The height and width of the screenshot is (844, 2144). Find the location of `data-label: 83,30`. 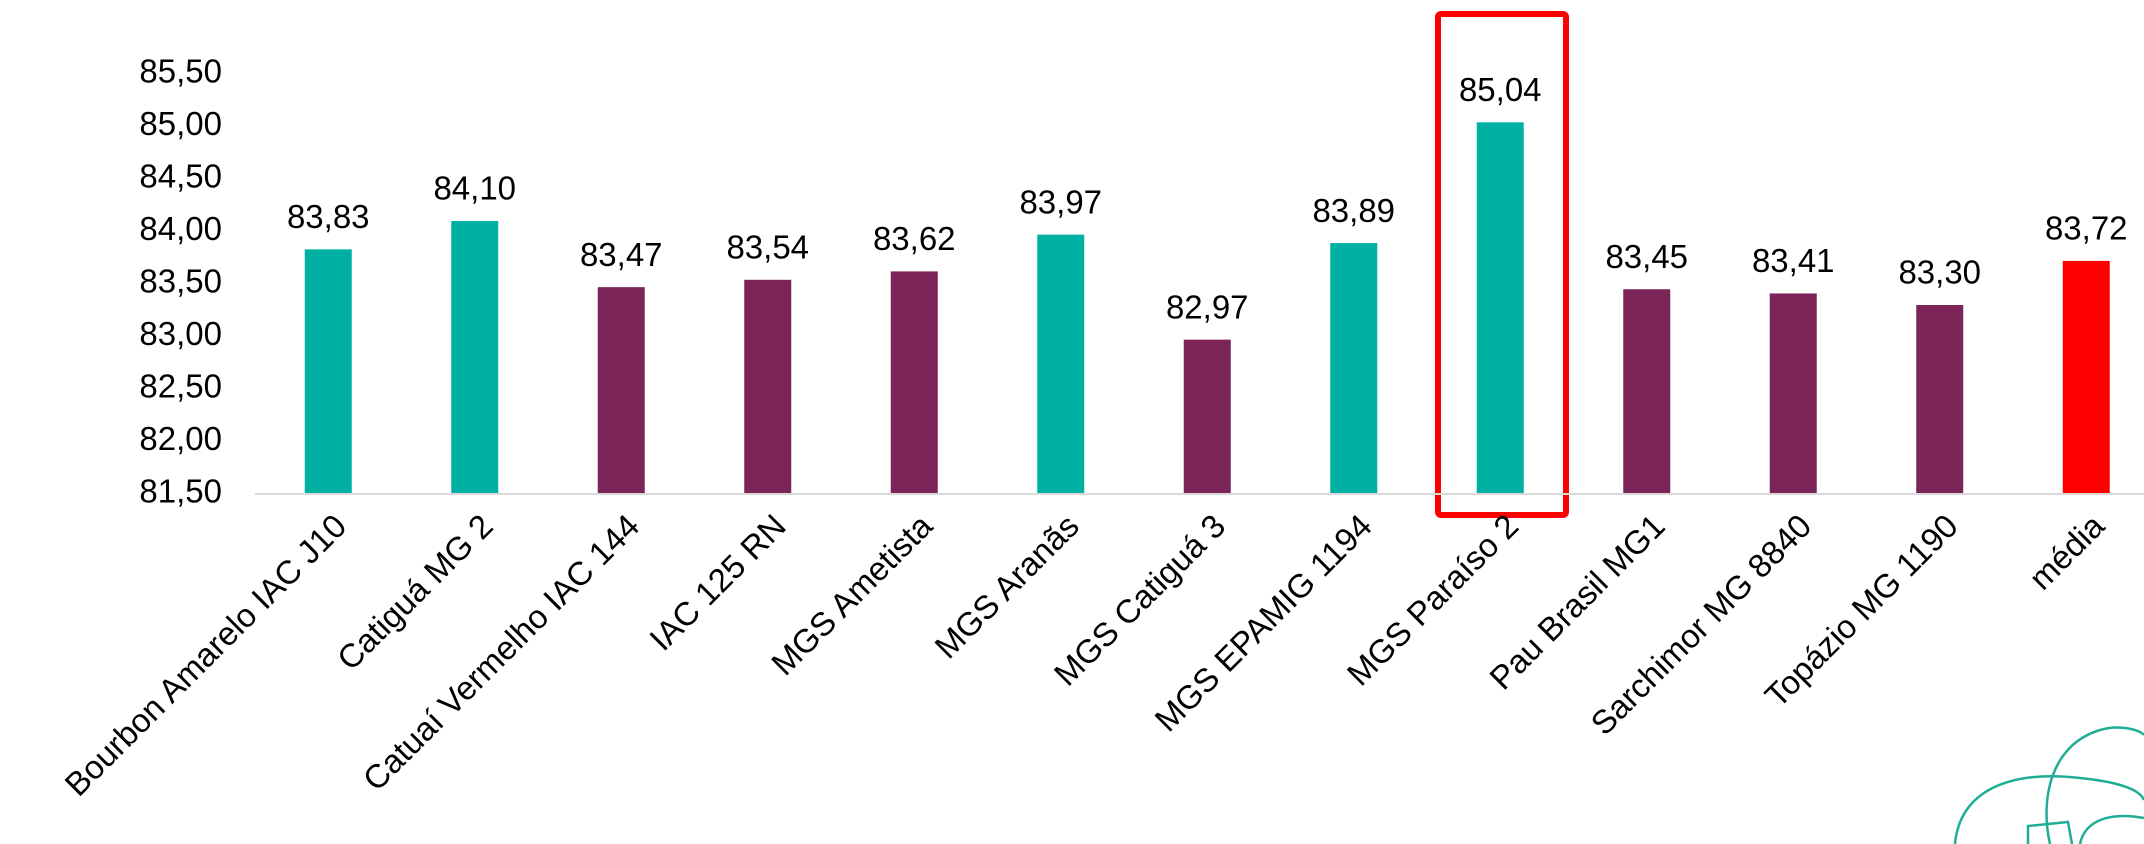

data-label: 83,30 is located at coordinates (1939, 272).